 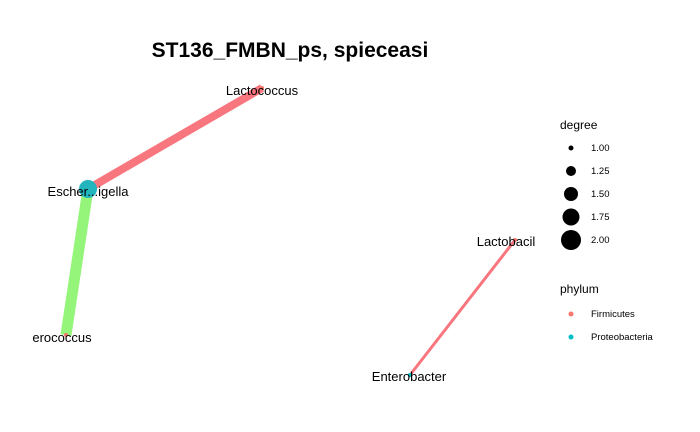 I want to click on node-label-enterobacter: Enterobacter, so click(x=409, y=376).